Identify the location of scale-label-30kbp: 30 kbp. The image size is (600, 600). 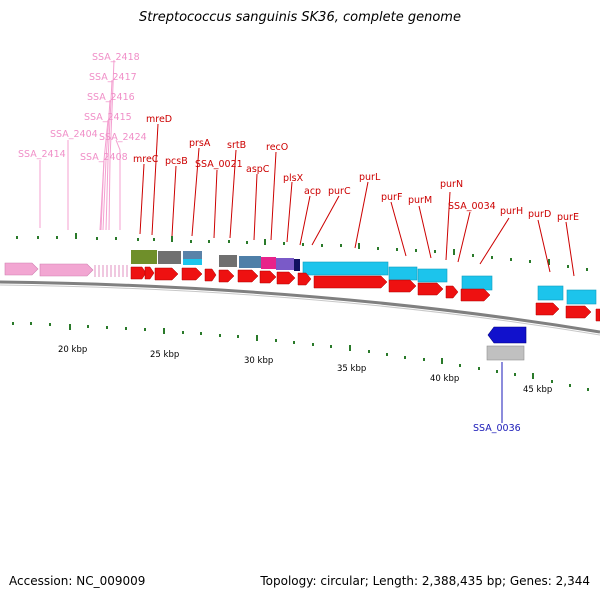
(258, 361).